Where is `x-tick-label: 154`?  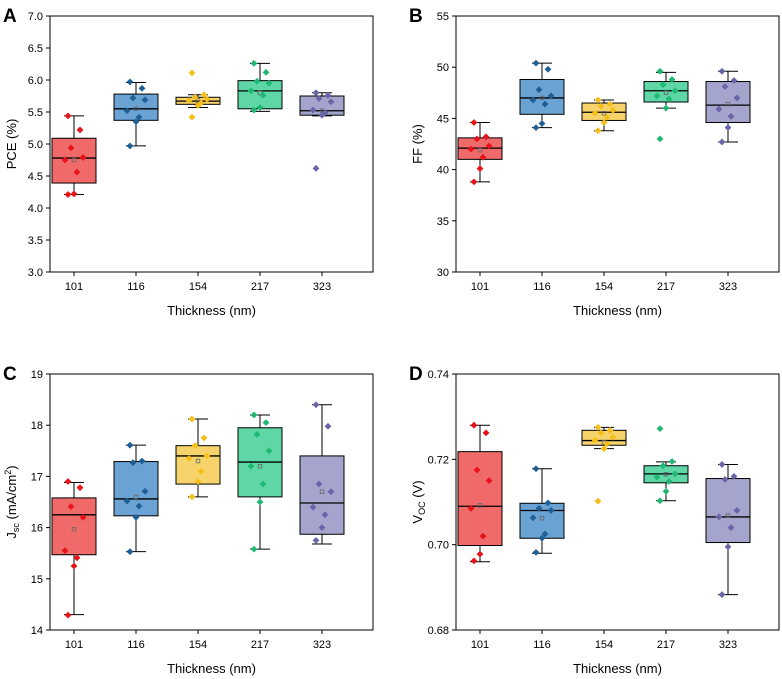
x-tick-label: 154 is located at coordinates (198, 287).